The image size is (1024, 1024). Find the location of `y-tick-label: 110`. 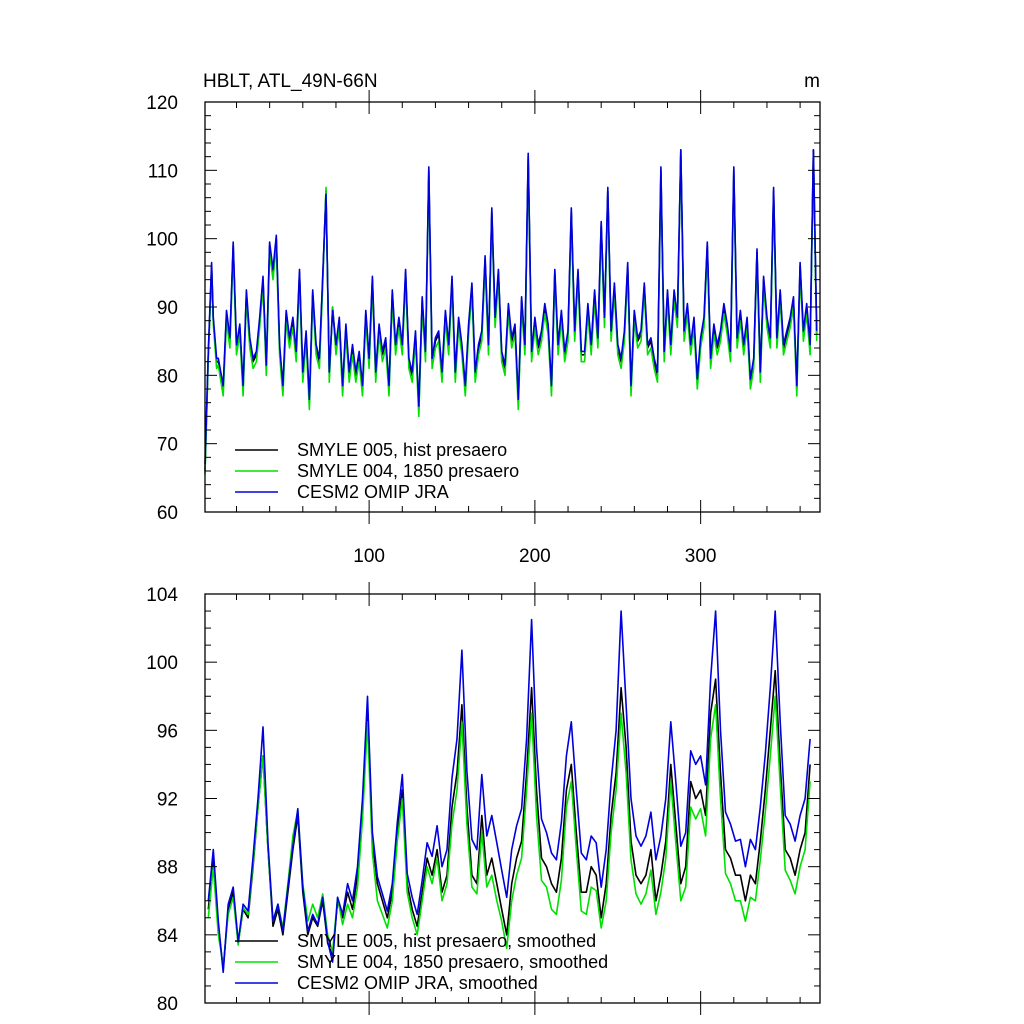

y-tick-label: 110 is located at coordinates (163, 171).